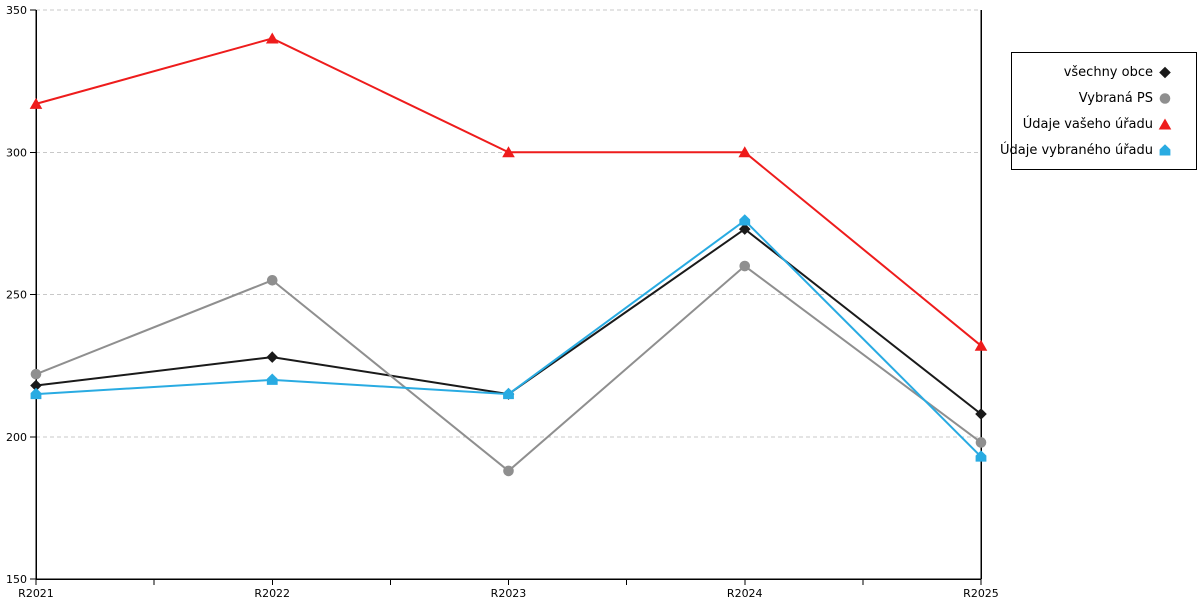 This screenshot has height=600, width=1200. I want to click on legend-item-udaje-vybraneho-uradu: Údaje vybraného úřadu, so click(1086, 150).